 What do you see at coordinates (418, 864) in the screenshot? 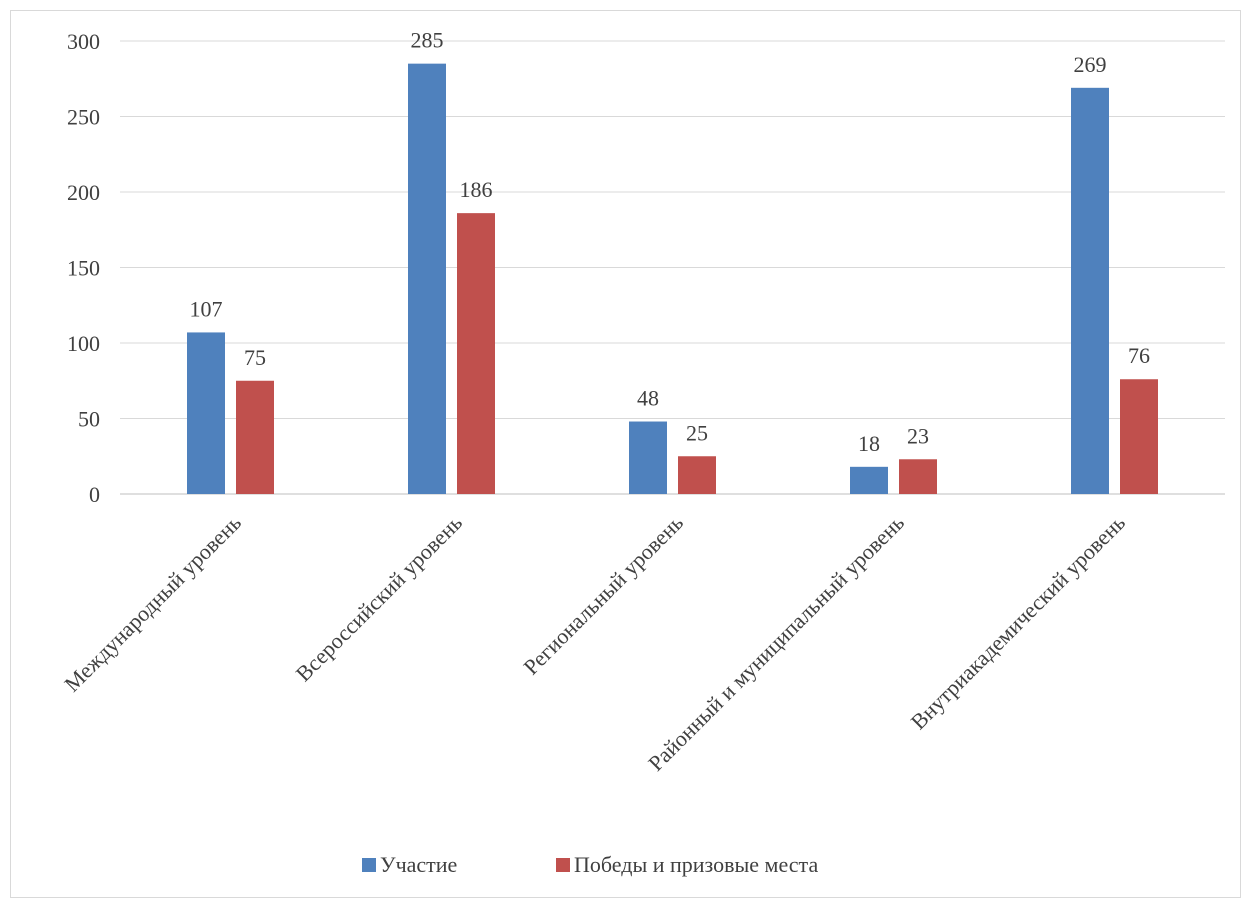
I see `legend-label: Участие` at bounding box center [418, 864].